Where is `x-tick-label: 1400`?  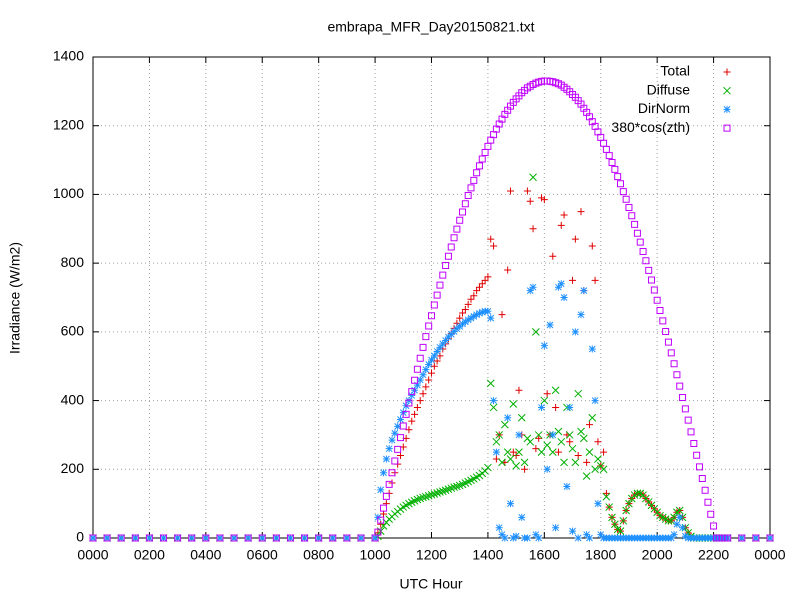
x-tick-label: 1400 is located at coordinates (487, 555).